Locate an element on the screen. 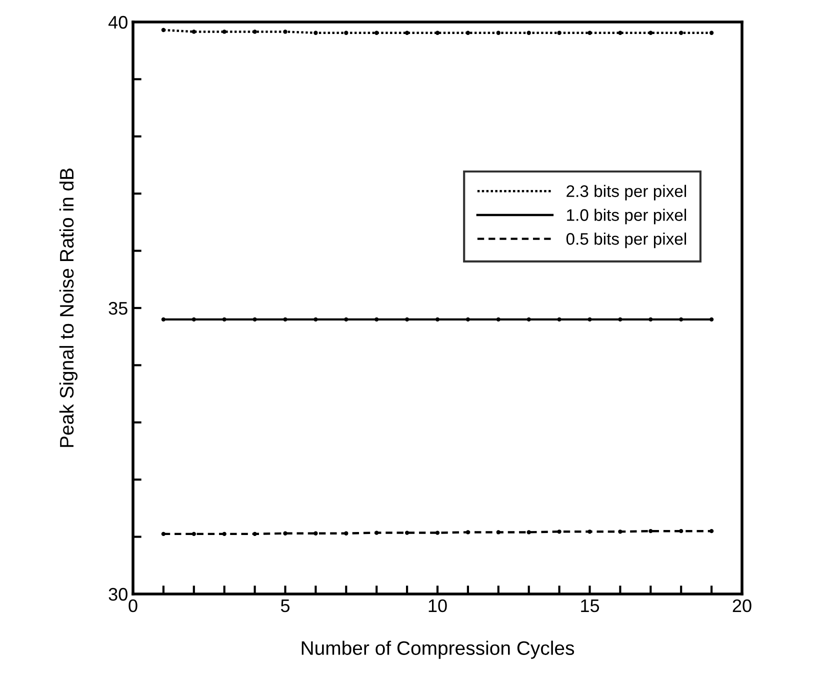 This screenshot has width=833, height=688. x-tick-label: 10 is located at coordinates (437, 605).